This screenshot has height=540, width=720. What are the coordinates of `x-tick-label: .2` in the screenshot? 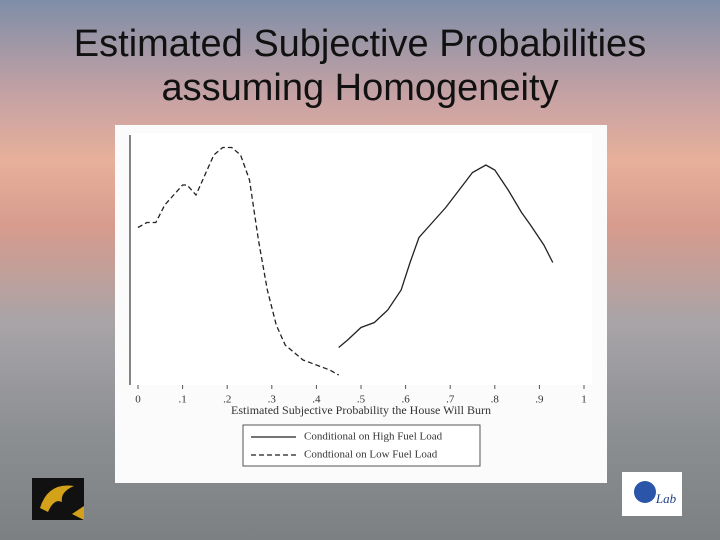 It's located at (227, 400).